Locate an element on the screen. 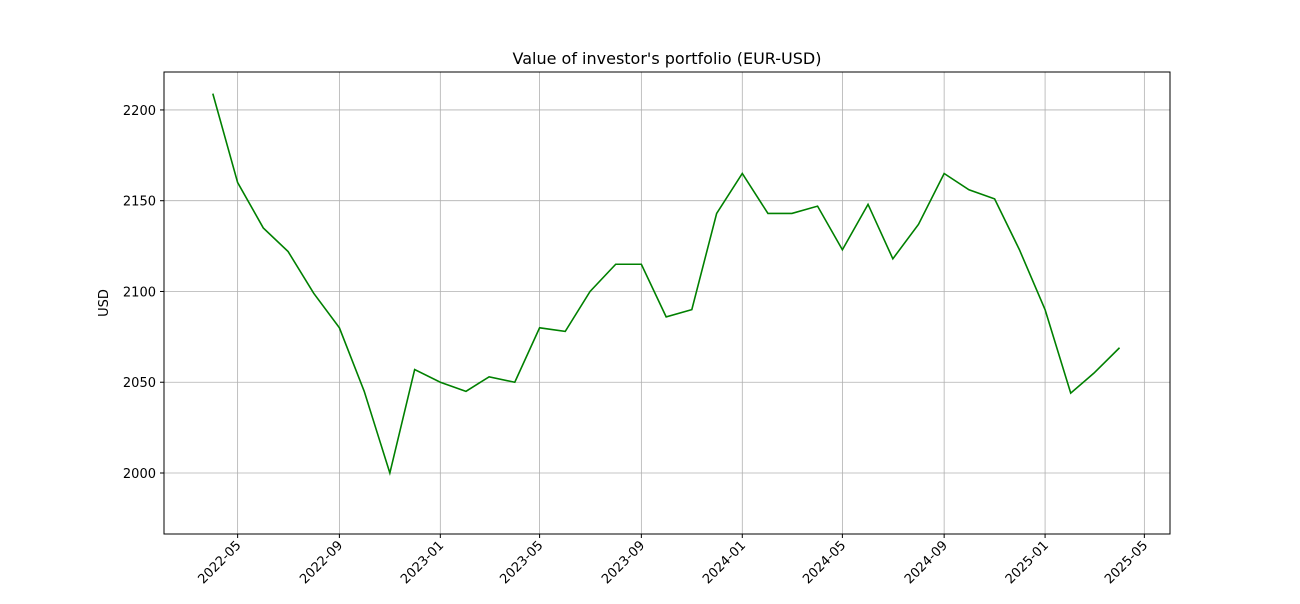 The height and width of the screenshot is (604, 1300). x-tick-label: 2025-05 is located at coordinates (1126, 562).